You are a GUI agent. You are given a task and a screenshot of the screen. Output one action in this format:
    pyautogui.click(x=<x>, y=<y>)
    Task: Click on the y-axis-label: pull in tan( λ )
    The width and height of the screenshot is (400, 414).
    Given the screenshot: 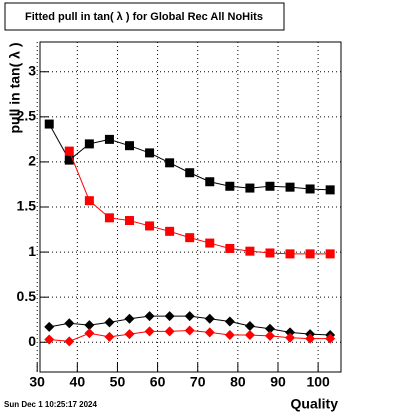 What is the action you would take?
    pyautogui.click(x=15, y=88)
    